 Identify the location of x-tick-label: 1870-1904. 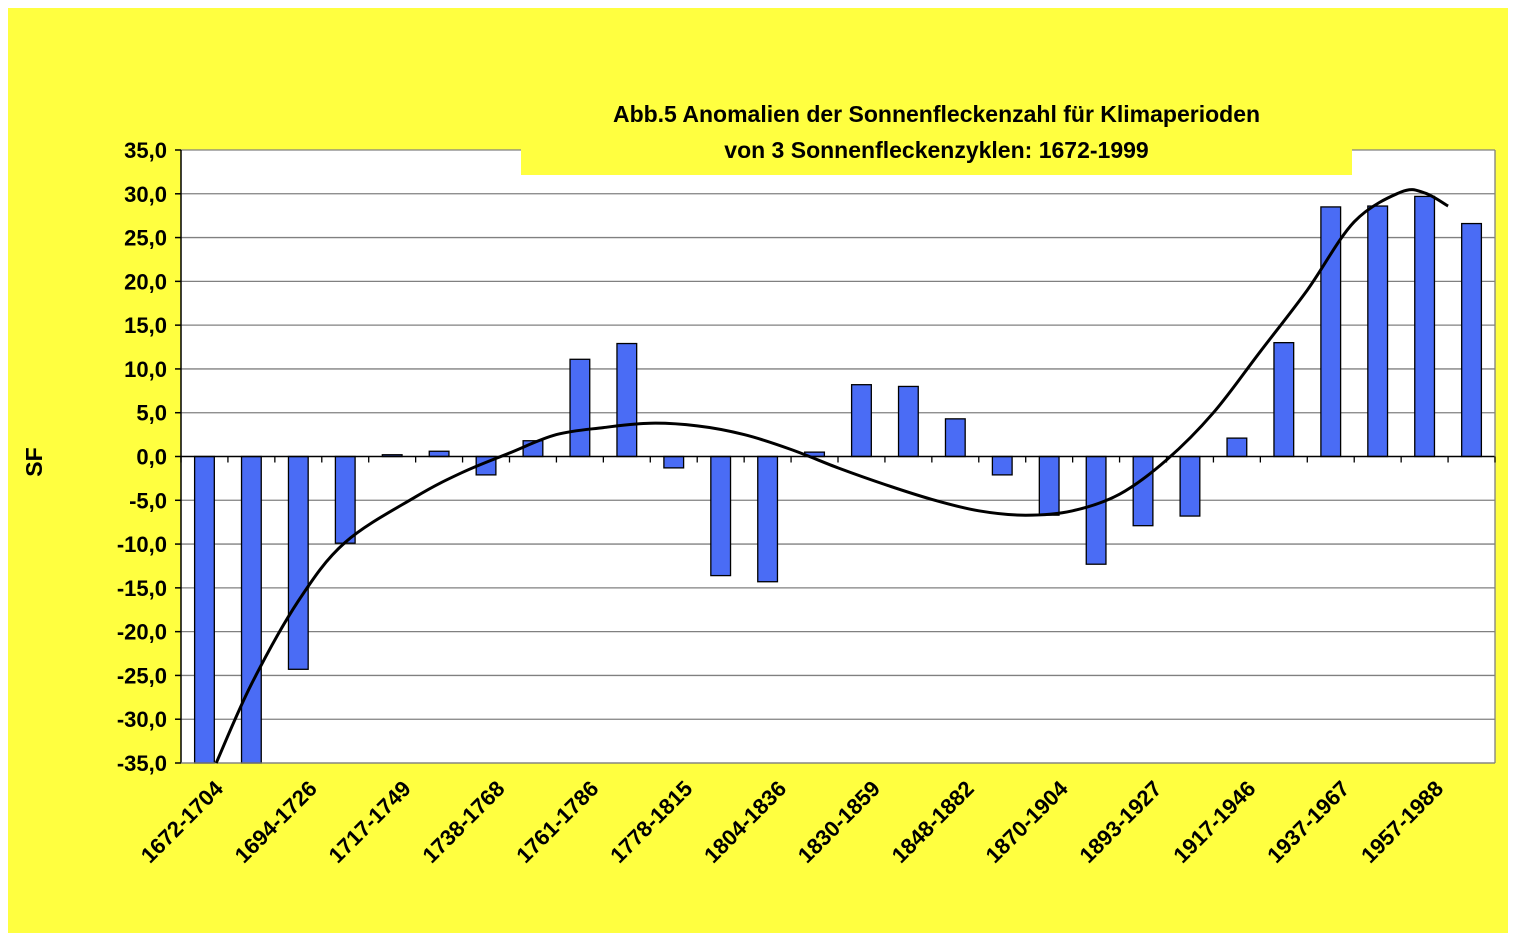
(1027, 821).